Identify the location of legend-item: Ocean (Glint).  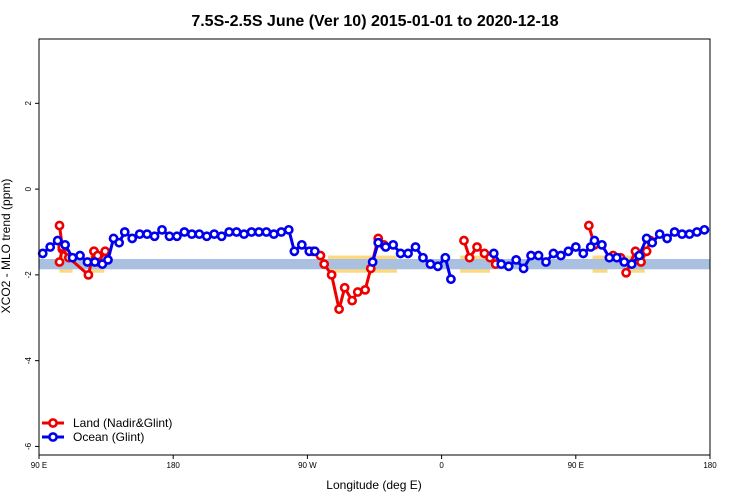
(93, 437).